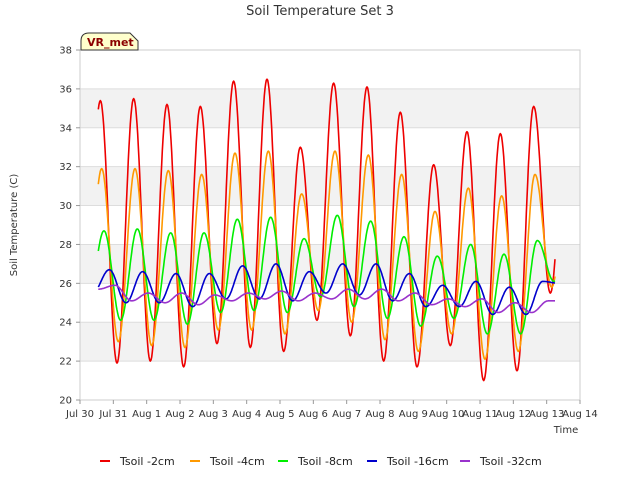  What do you see at coordinates (320, 11) in the screenshot?
I see `chart-title: Soil Temperature Set 3` at bounding box center [320, 11].